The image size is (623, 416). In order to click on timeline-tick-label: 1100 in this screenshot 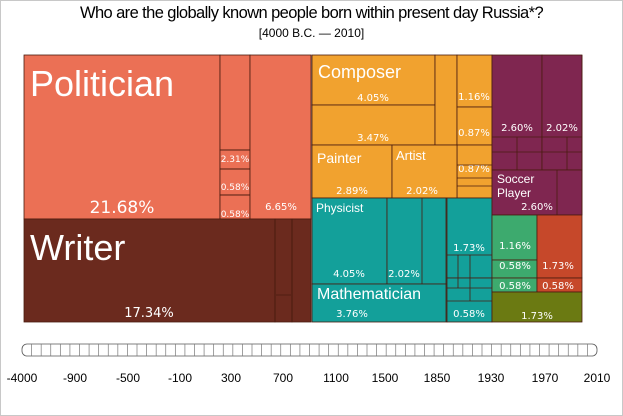, I will do `click(336, 378)`.